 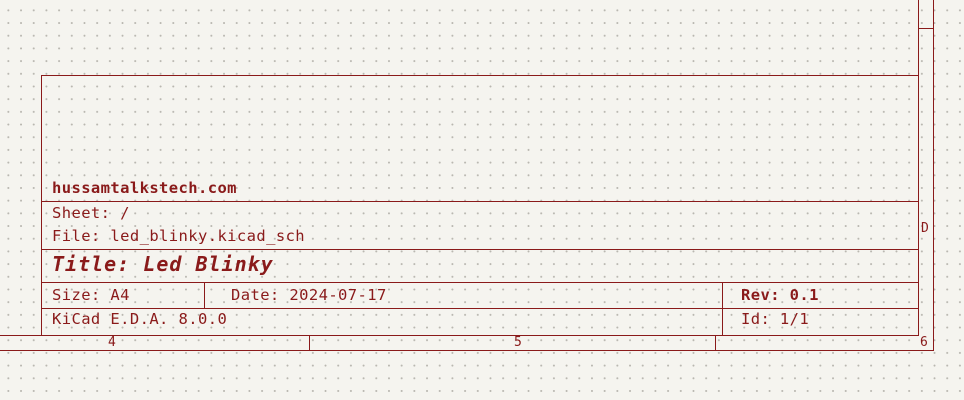 I want to click on outer-border-bottom, so click(x=467, y=350).